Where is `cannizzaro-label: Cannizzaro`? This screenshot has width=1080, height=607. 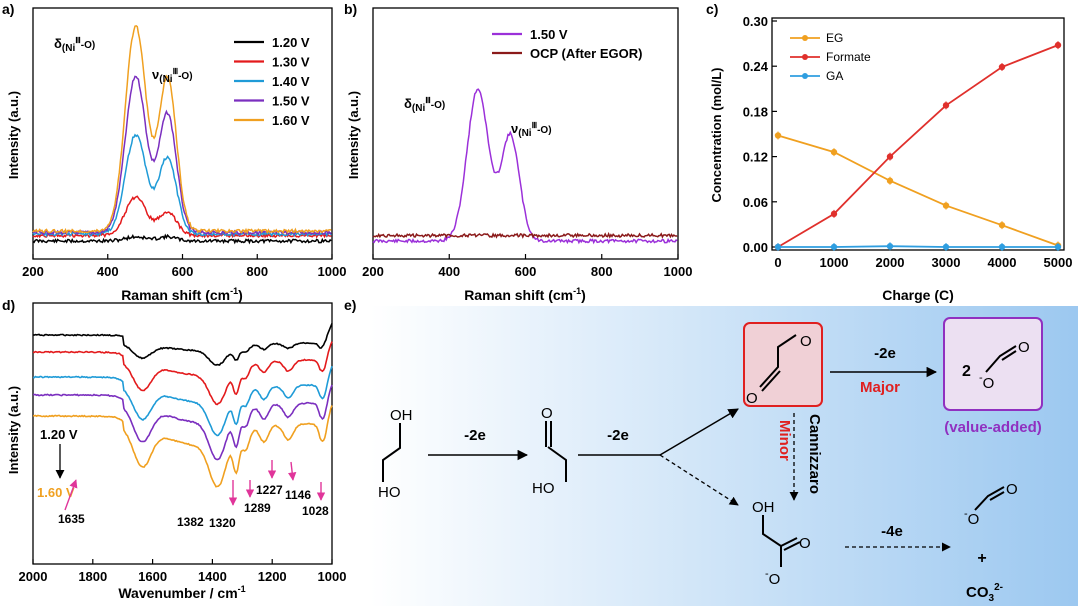
cannizzaro-label: Cannizzaro is located at coordinates (814, 454).